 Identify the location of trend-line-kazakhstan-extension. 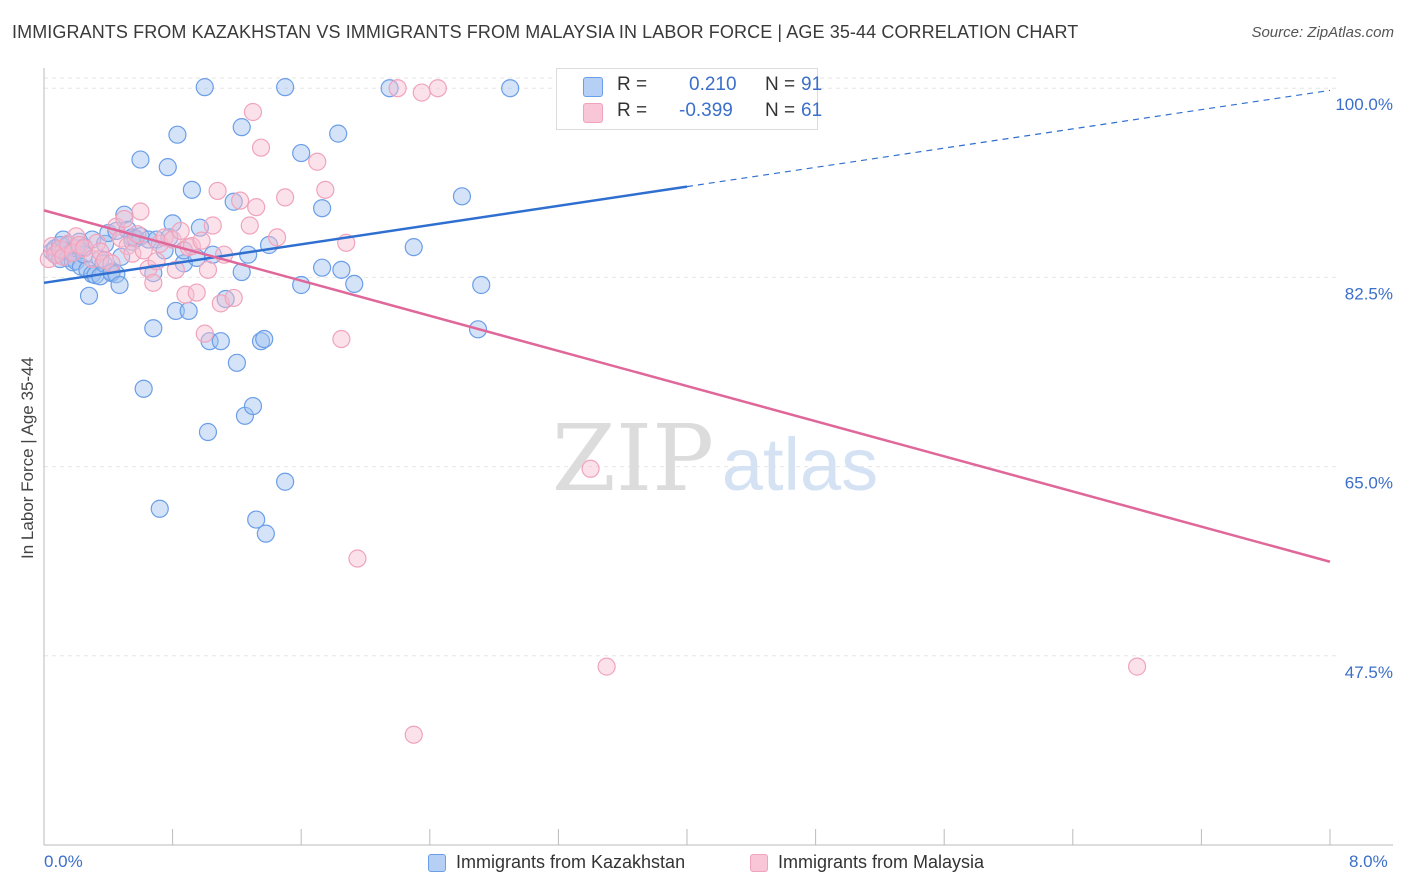
(1008, 138).